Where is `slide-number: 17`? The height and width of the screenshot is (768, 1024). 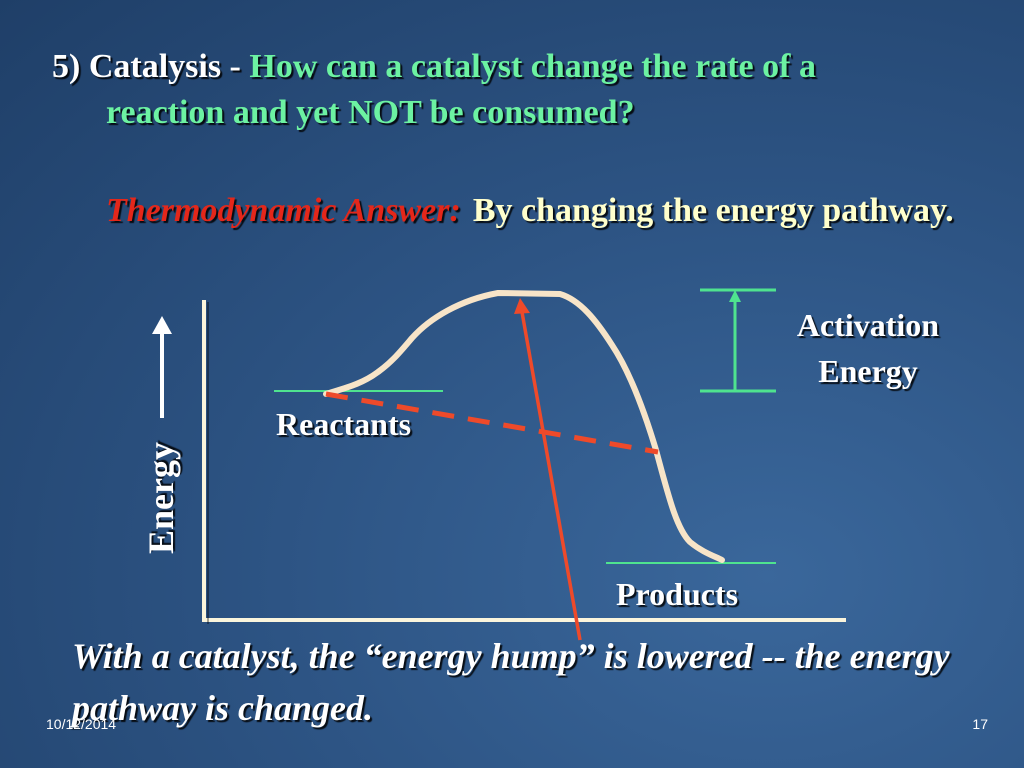
slide-number: 17 is located at coordinates (980, 724).